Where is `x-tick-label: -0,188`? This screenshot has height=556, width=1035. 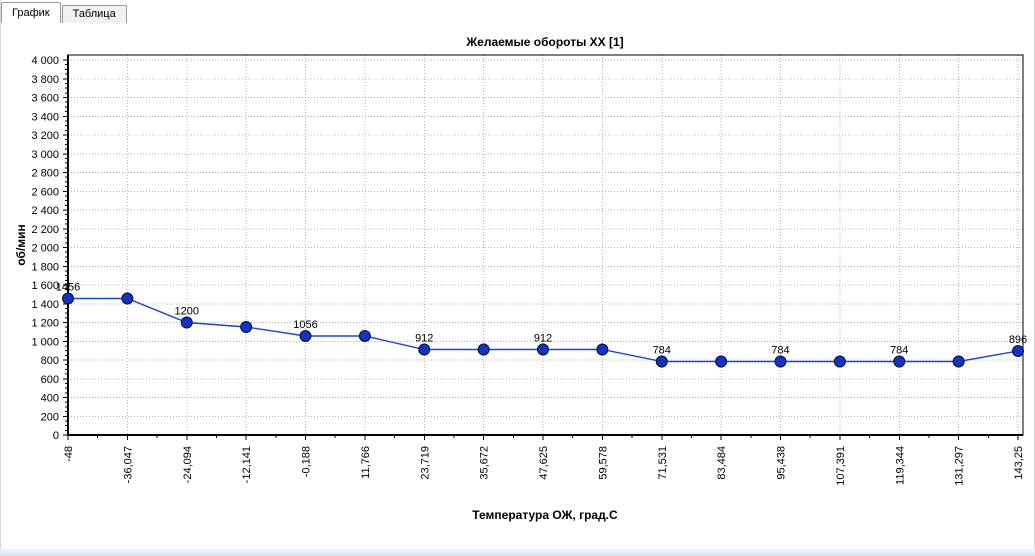
x-tick-label: -0,188 is located at coordinates (307, 461).